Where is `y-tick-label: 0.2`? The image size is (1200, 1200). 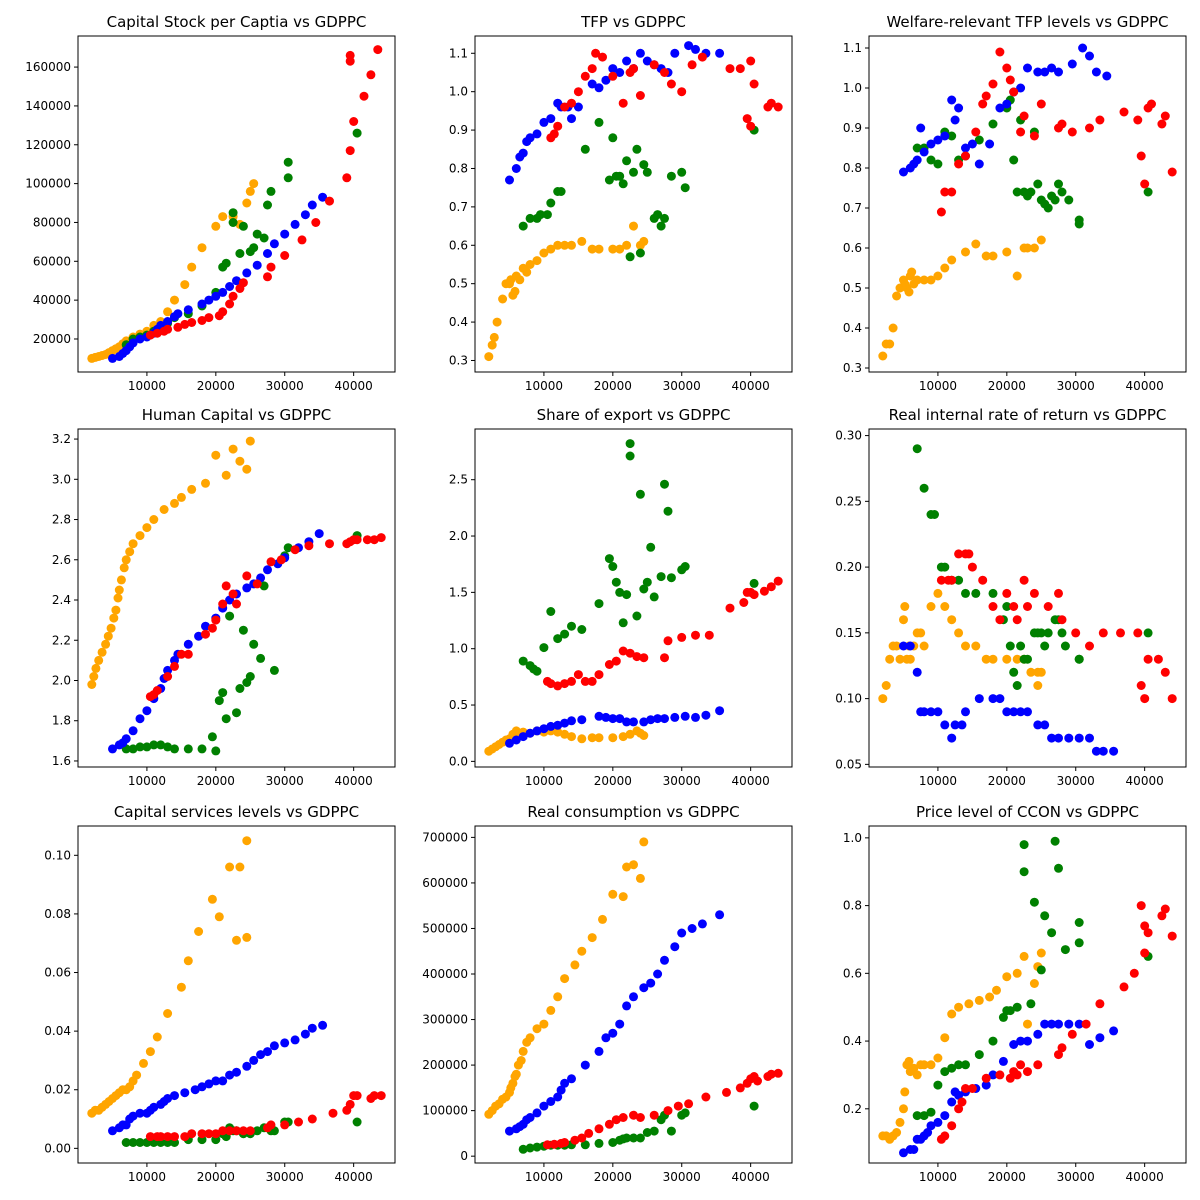 y-tick-label: 0.2 is located at coordinates (852, 1109).